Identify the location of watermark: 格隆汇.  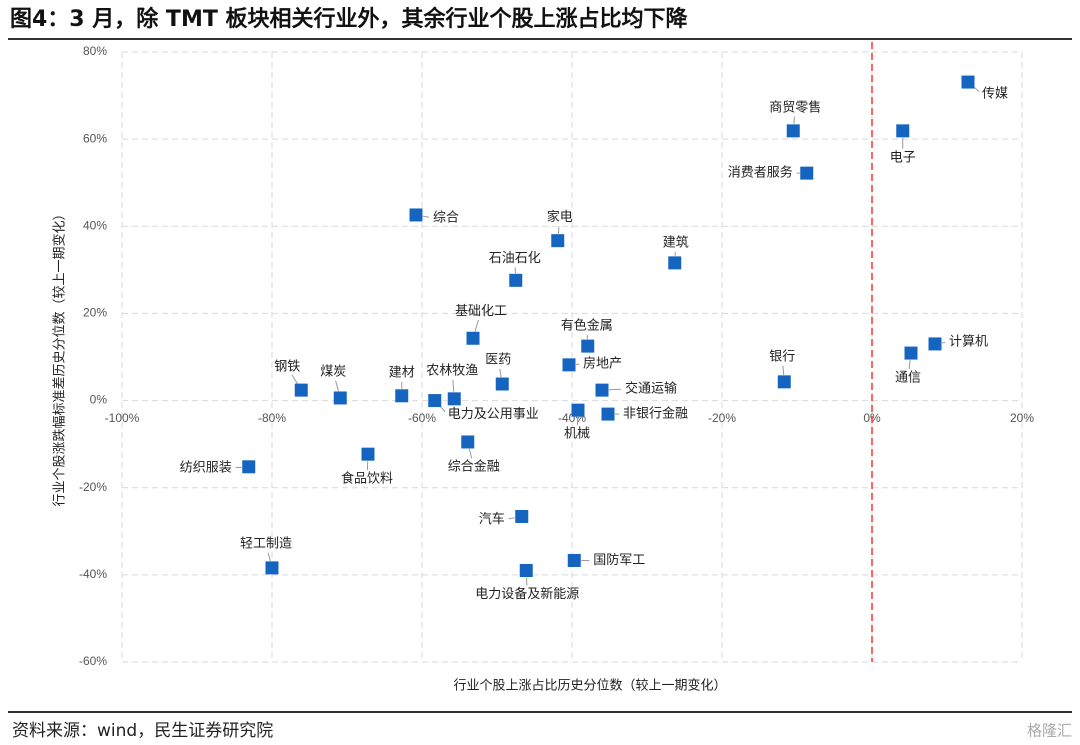
(1049, 731).